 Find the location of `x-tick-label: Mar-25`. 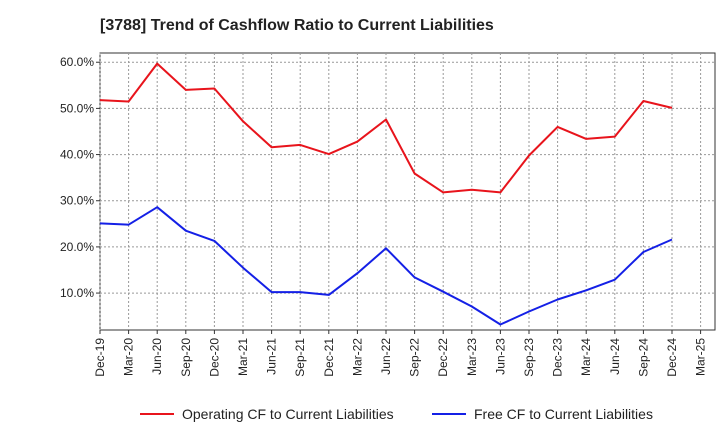

x-tick-label: Mar-25 is located at coordinates (701, 357).